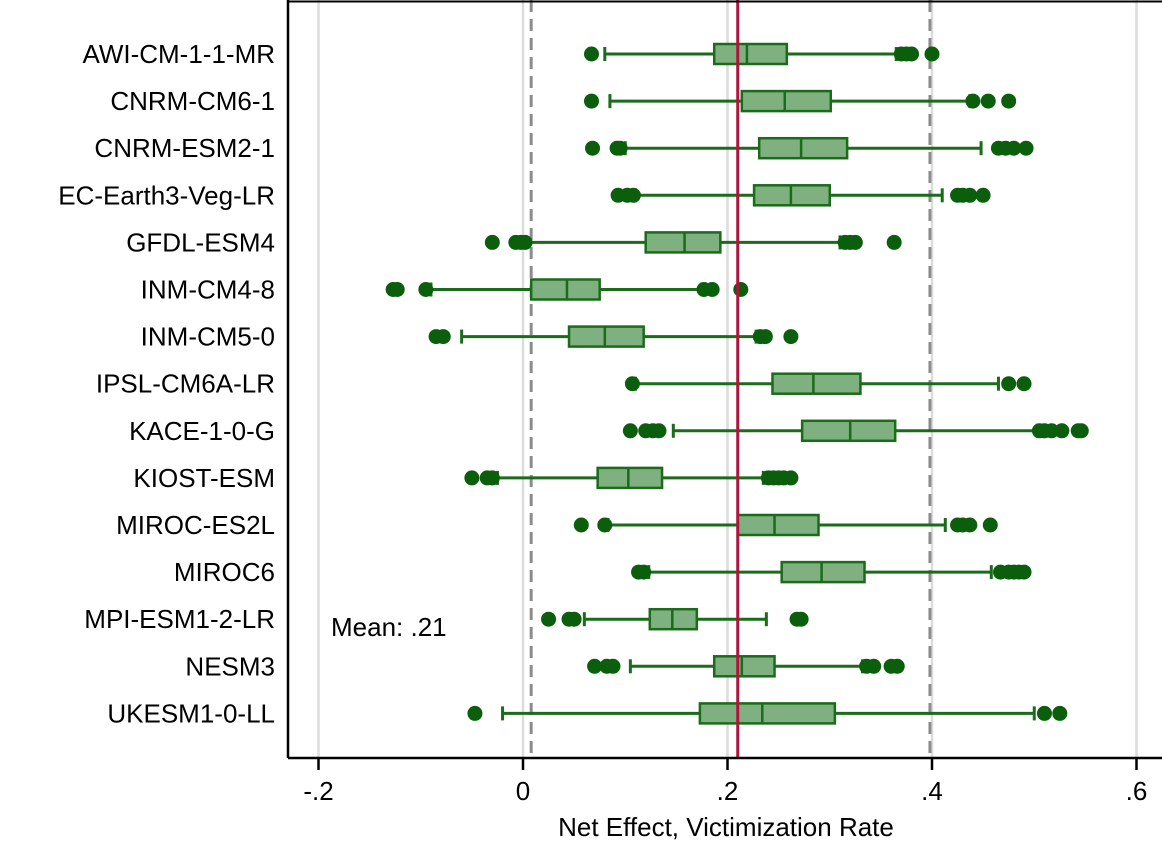 The image size is (1162, 842). I want to click on x-tick-label-1: 0, so click(523, 791).